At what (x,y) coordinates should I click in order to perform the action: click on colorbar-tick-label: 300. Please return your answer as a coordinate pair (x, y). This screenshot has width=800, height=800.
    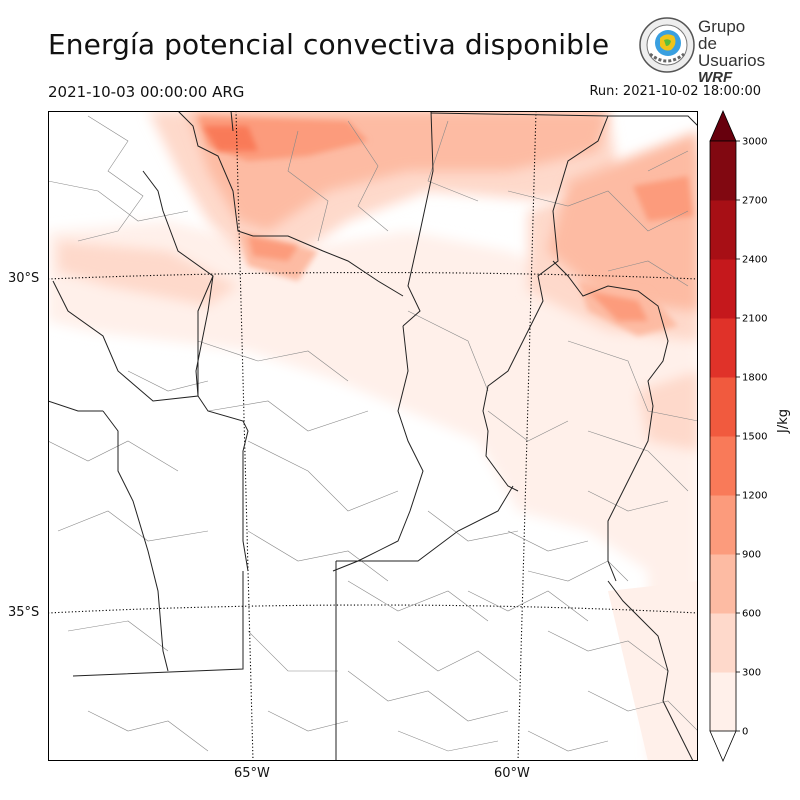
    Looking at the image, I should click on (751, 673).